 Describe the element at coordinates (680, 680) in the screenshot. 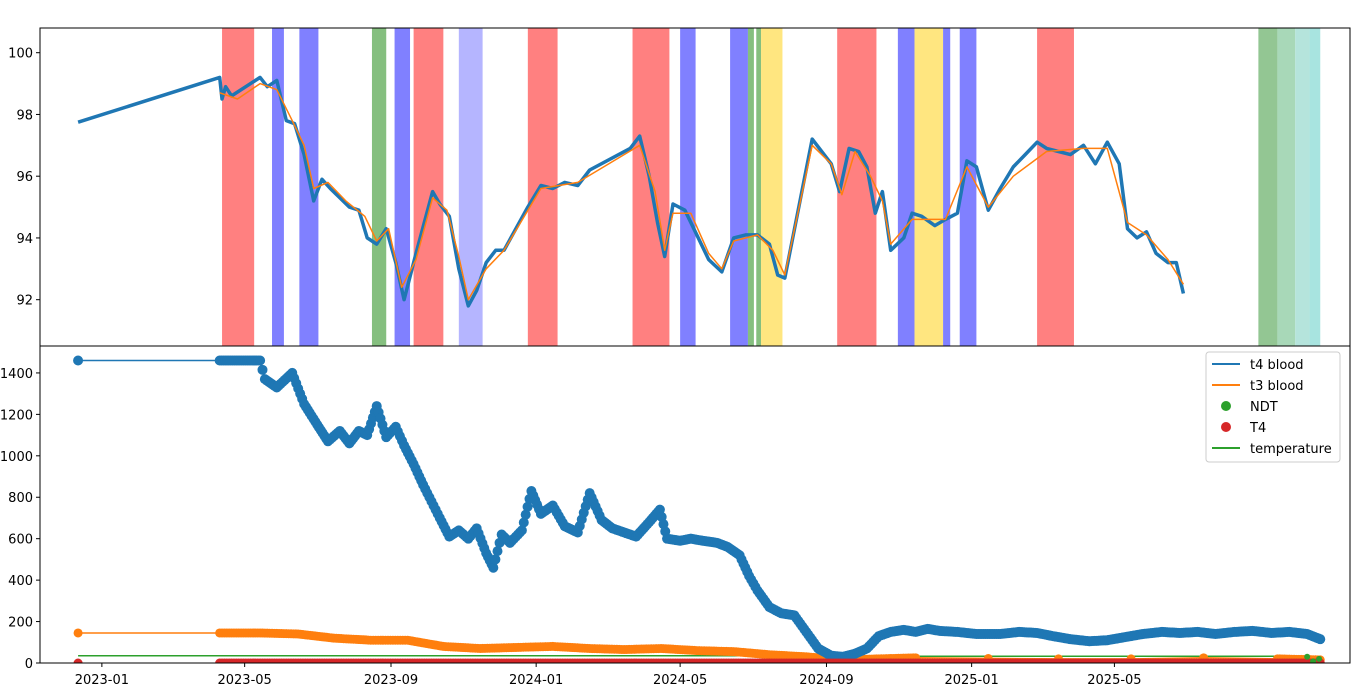

I see `x-tick-label: 2024-05` at that location.